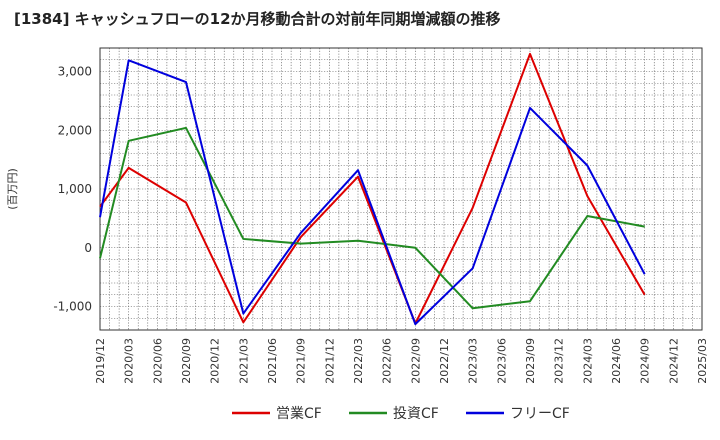 The width and height of the screenshot is (720, 440). What do you see at coordinates (416, 414) in the screenshot?
I see `legend-label: 投資CF` at bounding box center [416, 414].